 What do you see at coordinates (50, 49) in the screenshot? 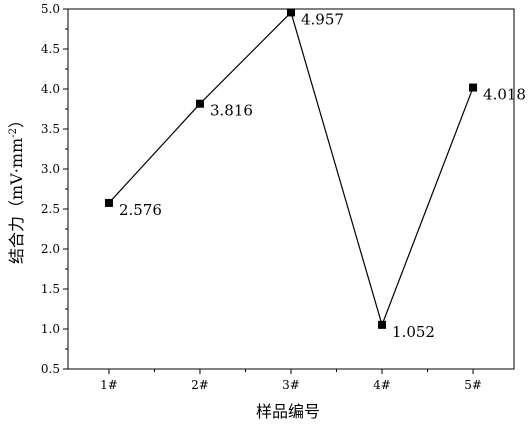
I see `y-tick-label: 4.5` at bounding box center [50, 49].